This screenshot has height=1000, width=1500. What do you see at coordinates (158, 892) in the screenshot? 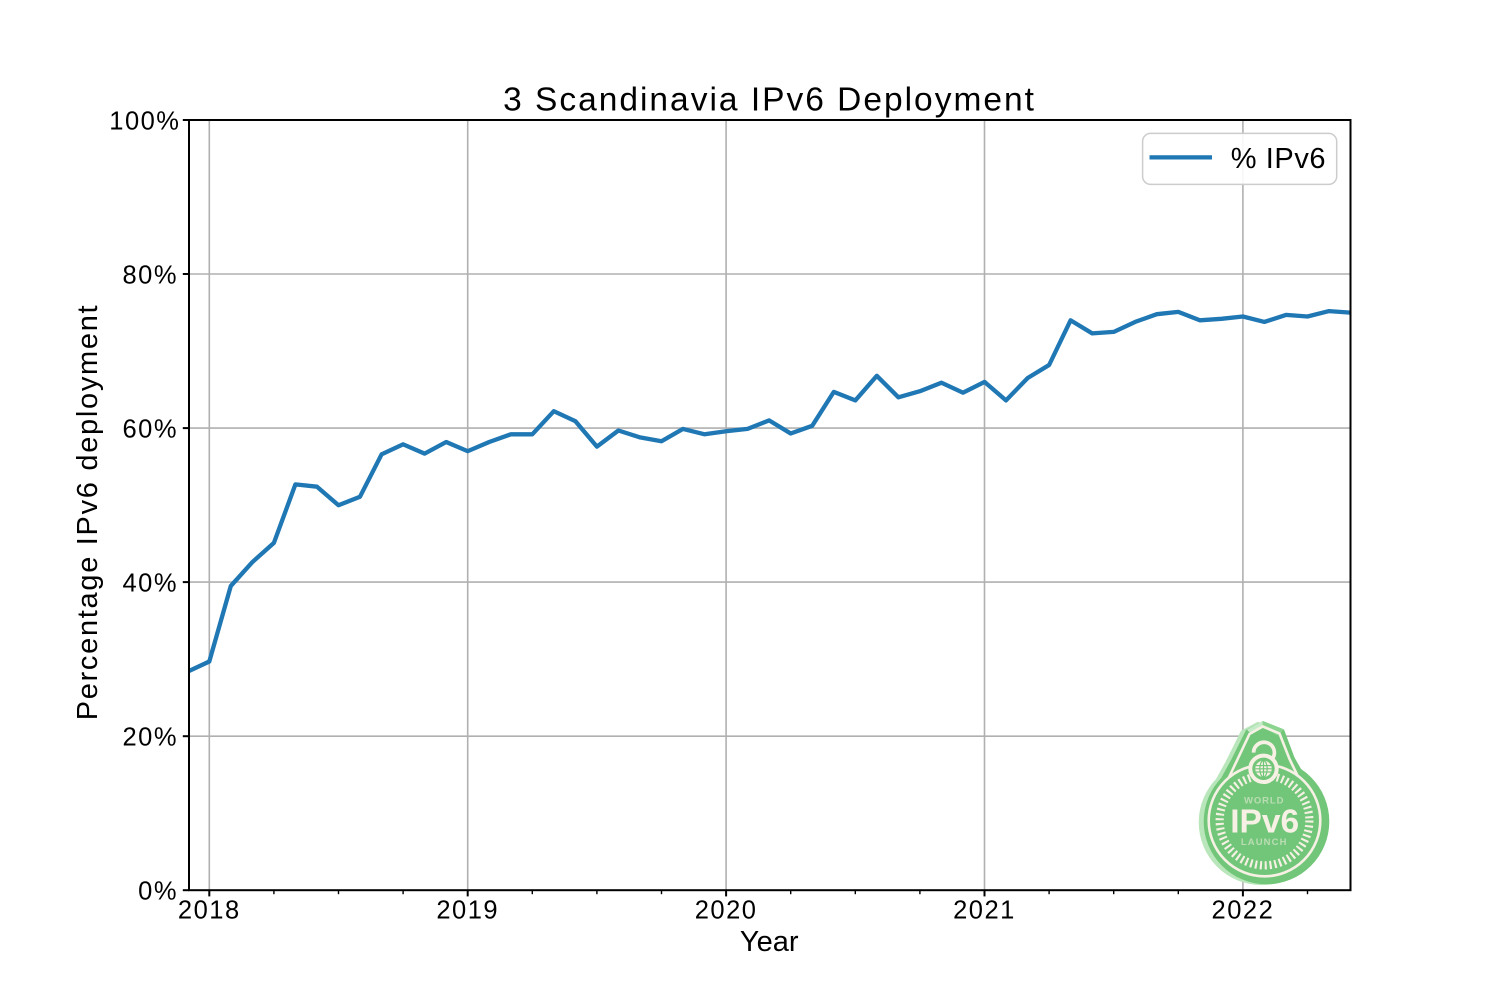
I see `svg-text: 0%` at bounding box center [158, 892].